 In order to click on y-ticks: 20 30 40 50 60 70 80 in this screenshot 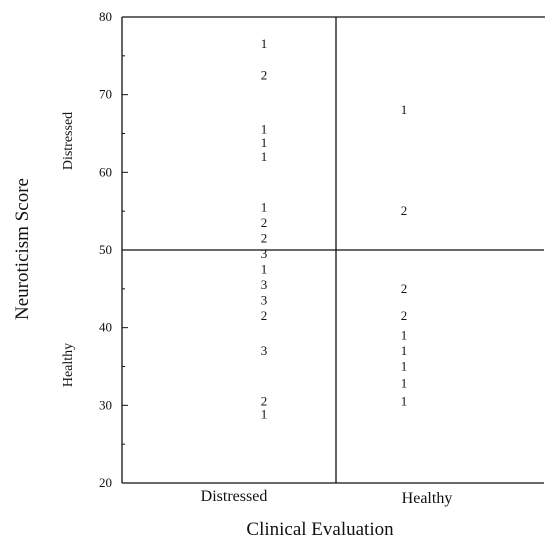, I will do `click(113, 249)`.